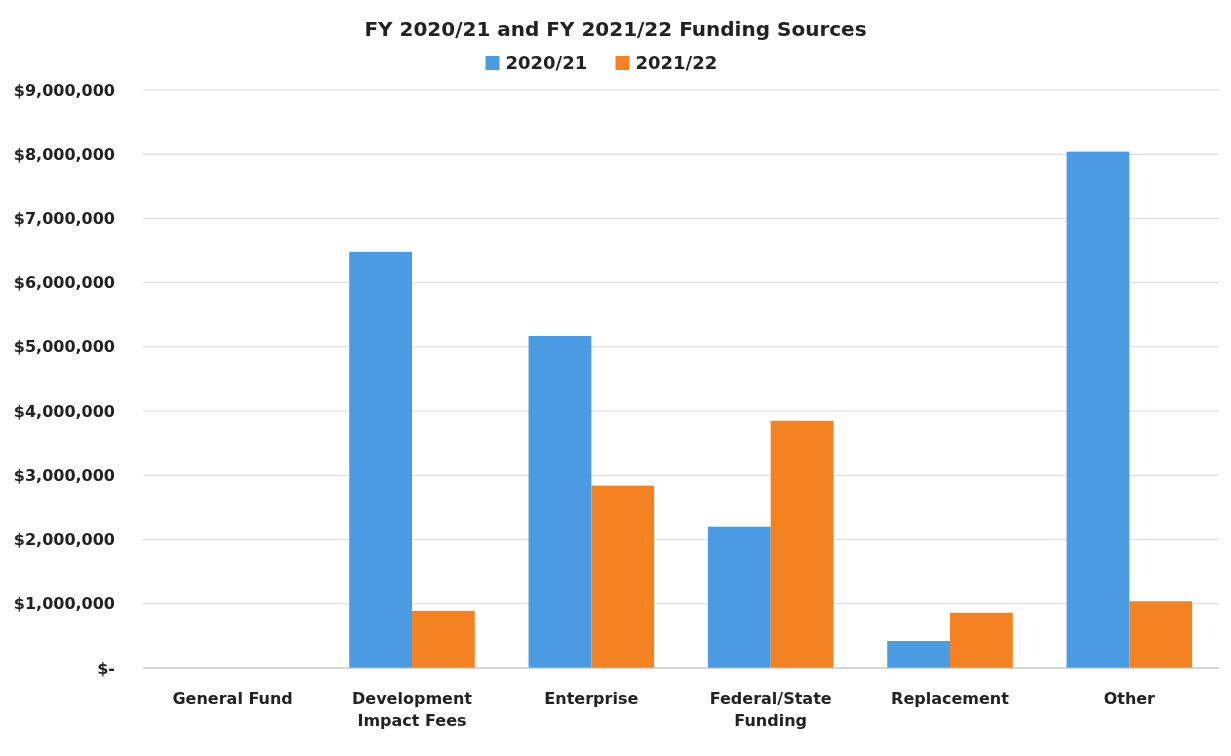  Describe the element at coordinates (615, 29) in the screenshot. I see `chart-title: FY 2020/21 and FY 2021/22 Funding Sources` at that location.